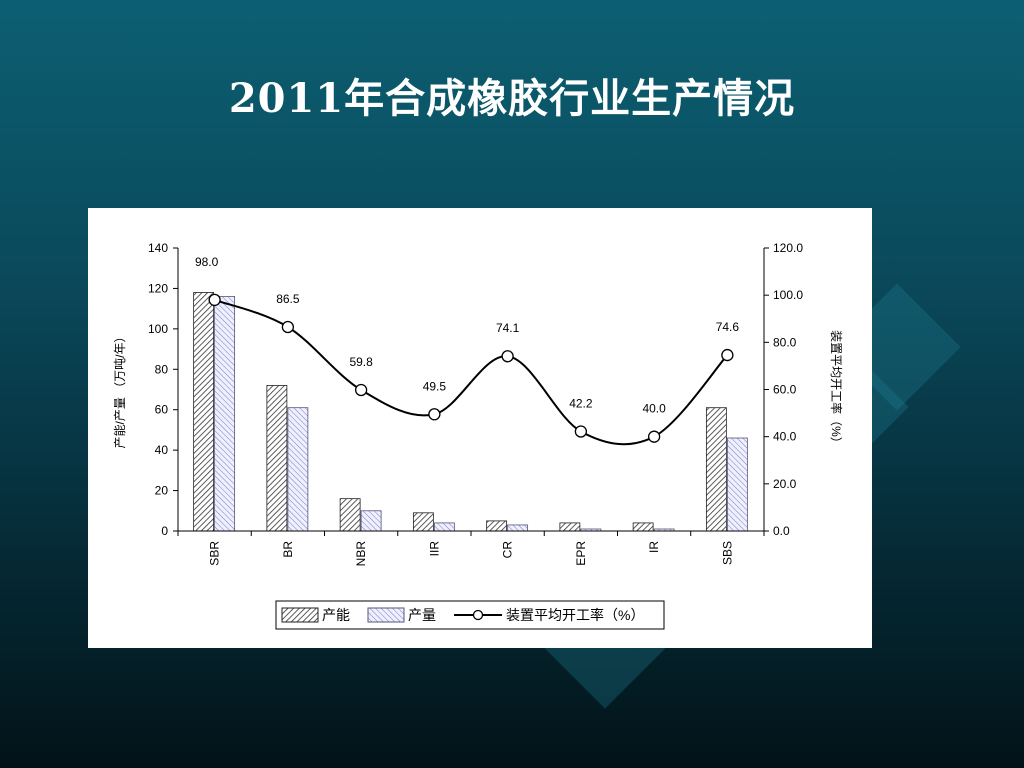 The width and height of the screenshot is (1024, 768). Describe the element at coordinates (162, 450) in the screenshot. I see `left-tick-label: 40` at that location.